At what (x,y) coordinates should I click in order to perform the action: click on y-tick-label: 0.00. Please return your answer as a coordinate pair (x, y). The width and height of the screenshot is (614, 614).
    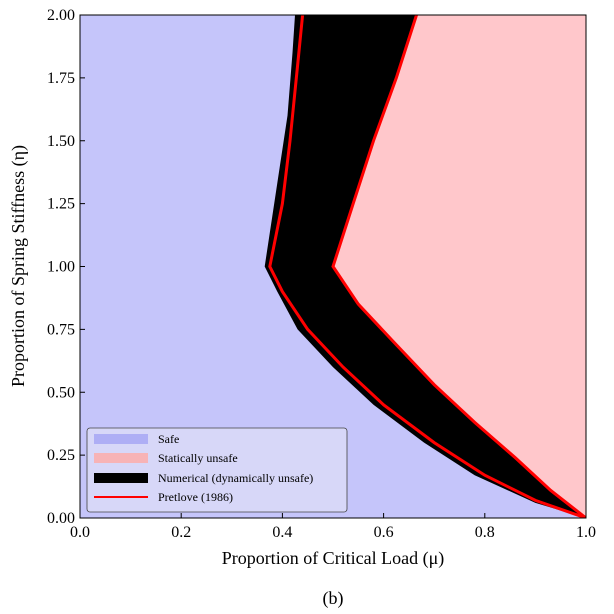
    Looking at the image, I should click on (61, 518).